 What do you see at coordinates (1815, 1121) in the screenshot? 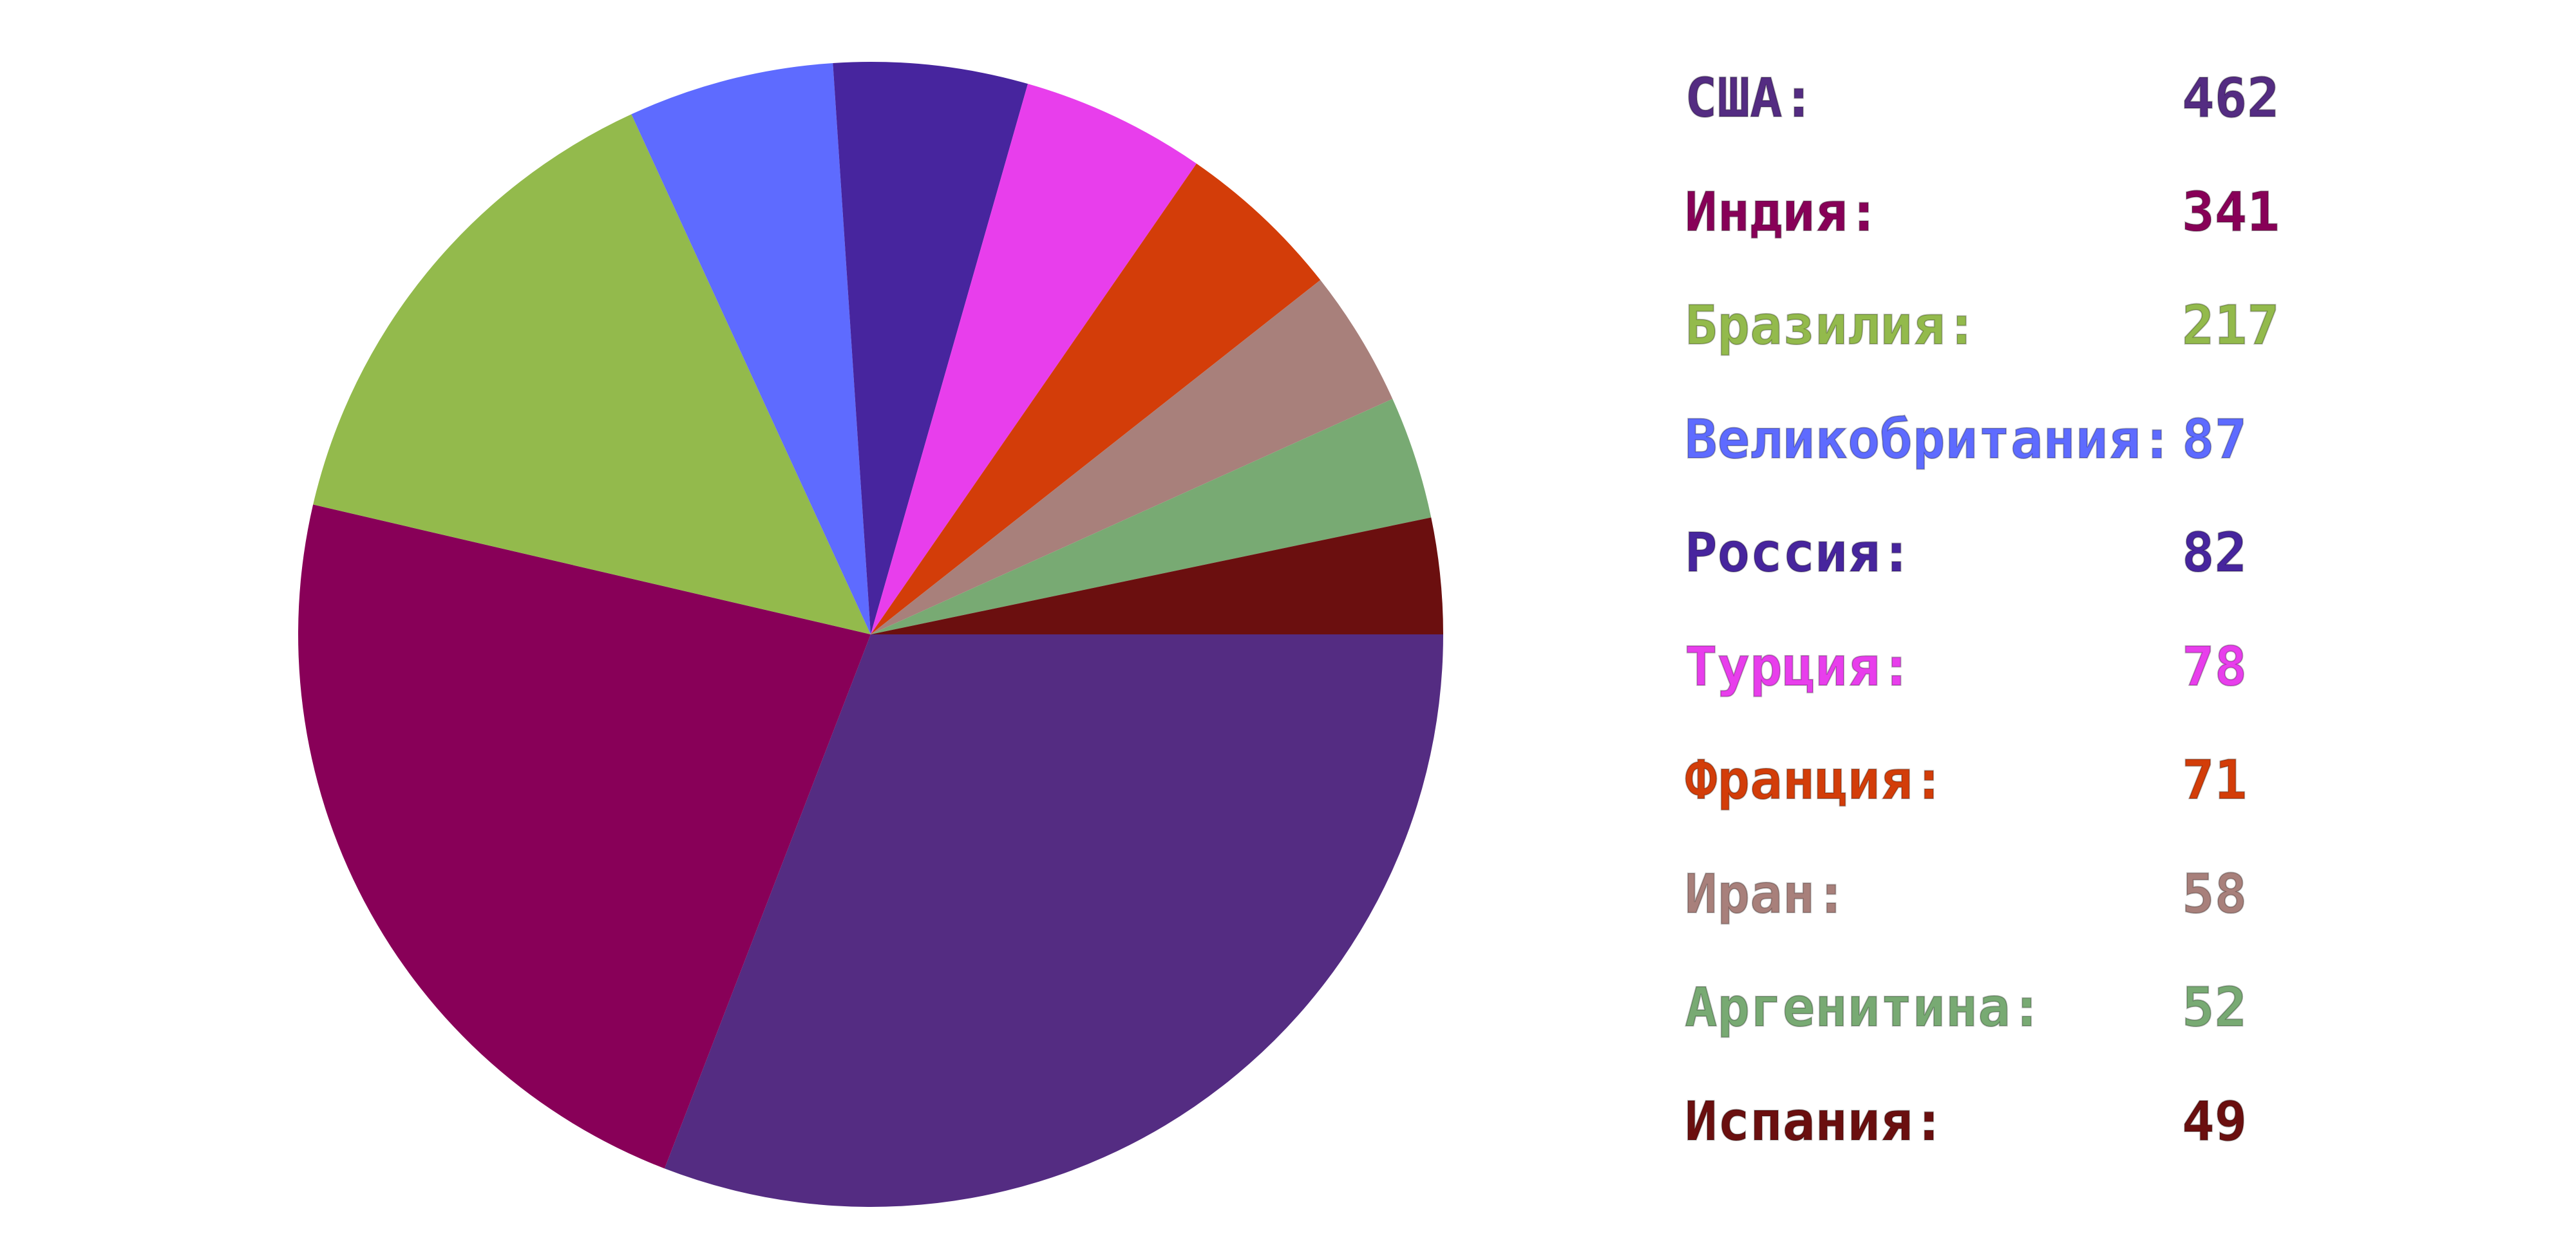
I see `legend-label-spain: Испания:` at bounding box center [1815, 1121].